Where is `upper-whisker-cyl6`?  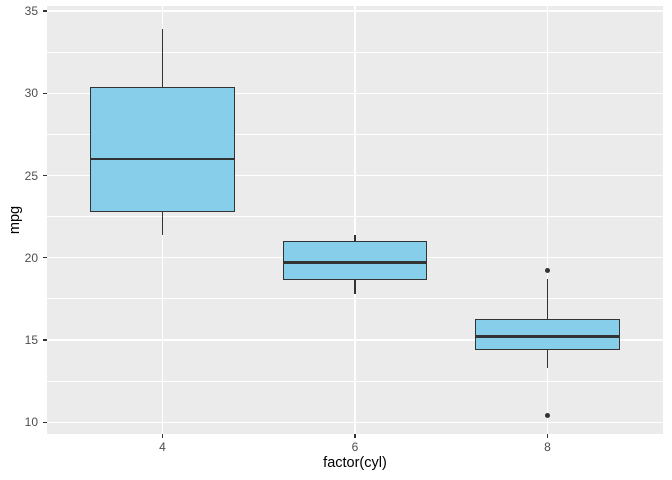
upper-whisker-cyl6 is located at coordinates (355, 238).